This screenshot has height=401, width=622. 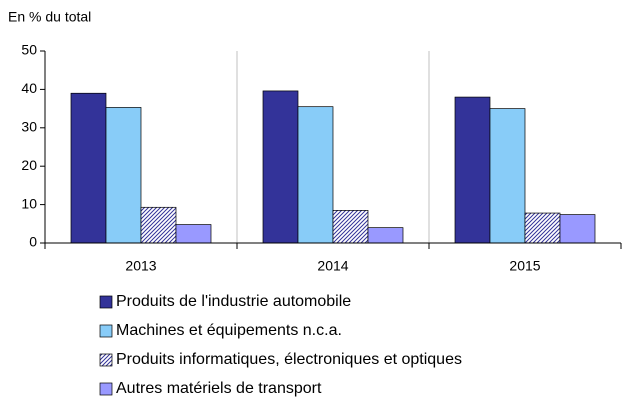 What do you see at coordinates (33, 242) in the screenshot?
I see `y-tick-label: 0` at bounding box center [33, 242].